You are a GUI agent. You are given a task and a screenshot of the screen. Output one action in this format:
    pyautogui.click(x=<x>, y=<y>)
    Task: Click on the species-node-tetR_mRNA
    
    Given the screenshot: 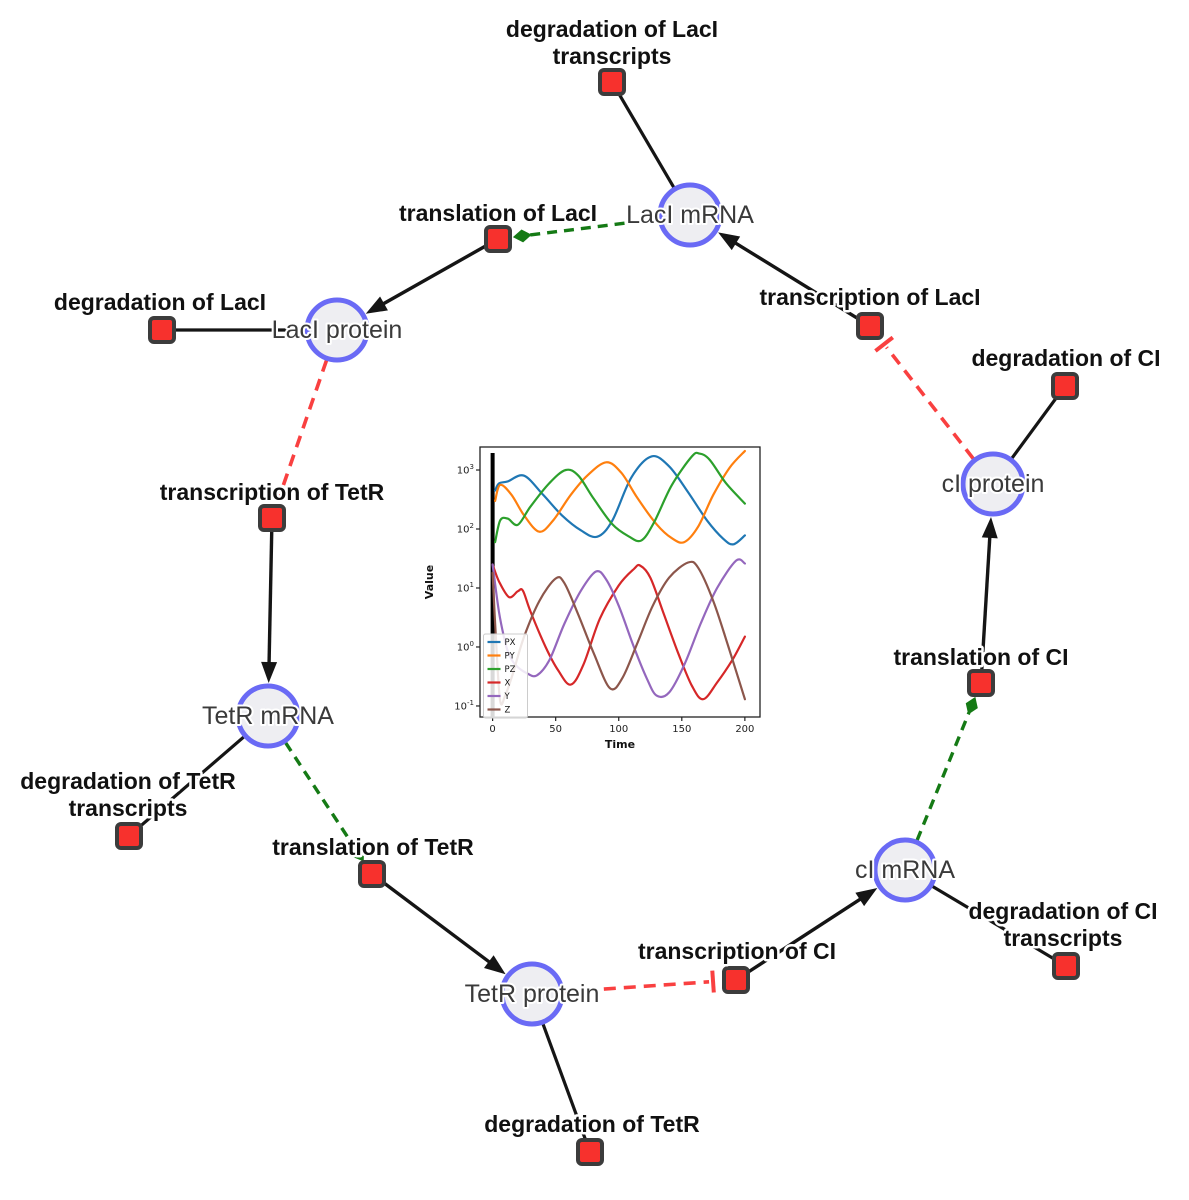 What is the action you would take?
    pyautogui.click(x=268, y=716)
    